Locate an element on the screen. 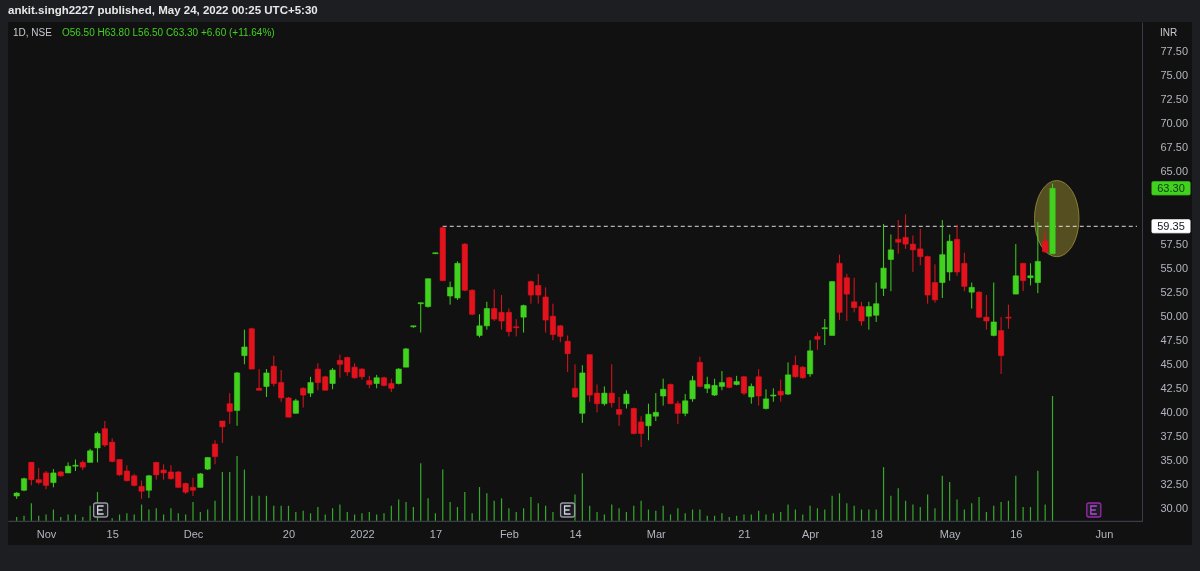  x-tick-label: Dec is located at coordinates (193, 533).